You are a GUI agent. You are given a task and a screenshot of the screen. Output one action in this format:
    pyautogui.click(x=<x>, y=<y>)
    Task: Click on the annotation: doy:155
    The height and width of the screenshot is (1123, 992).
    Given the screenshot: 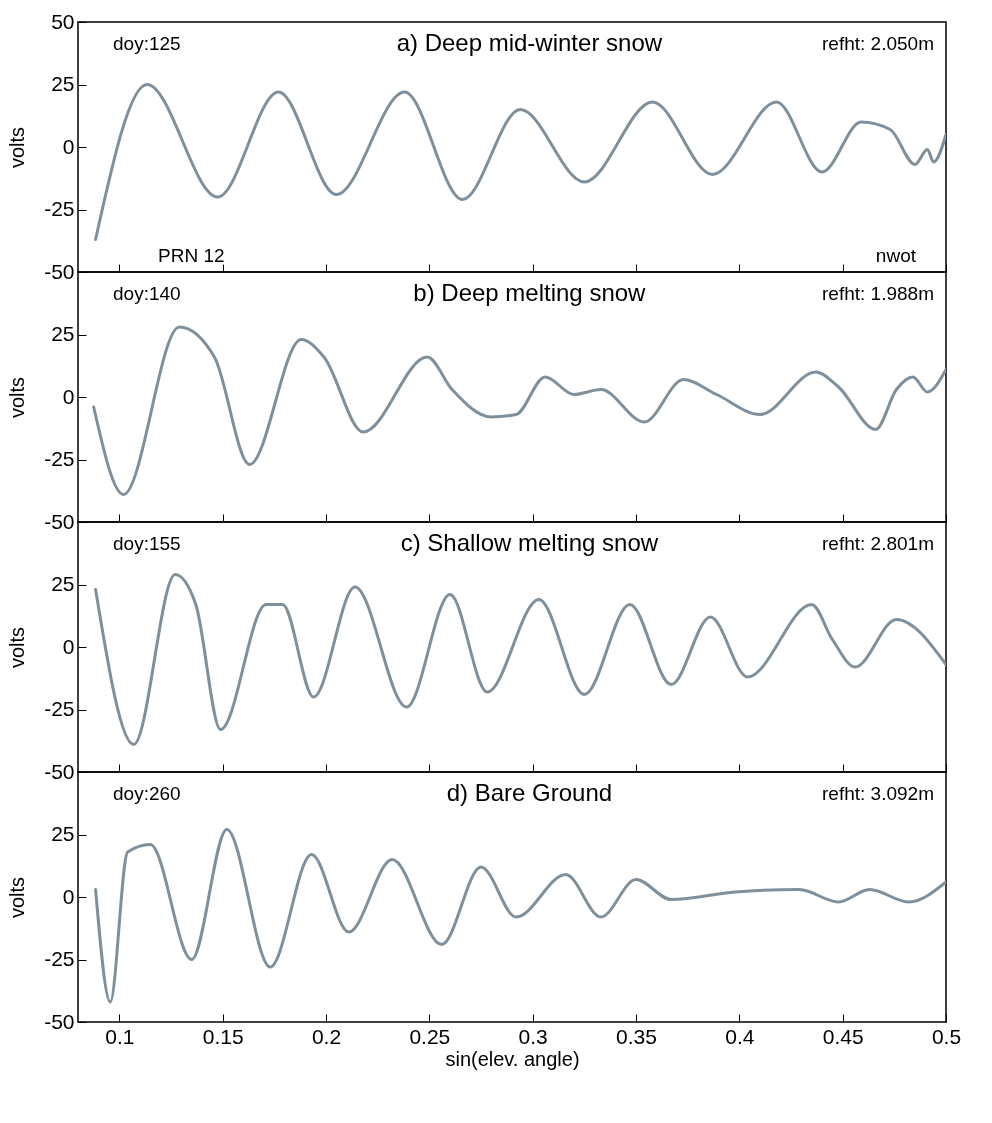 What is the action you would take?
    pyautogui.click(x=147, y=543)
    